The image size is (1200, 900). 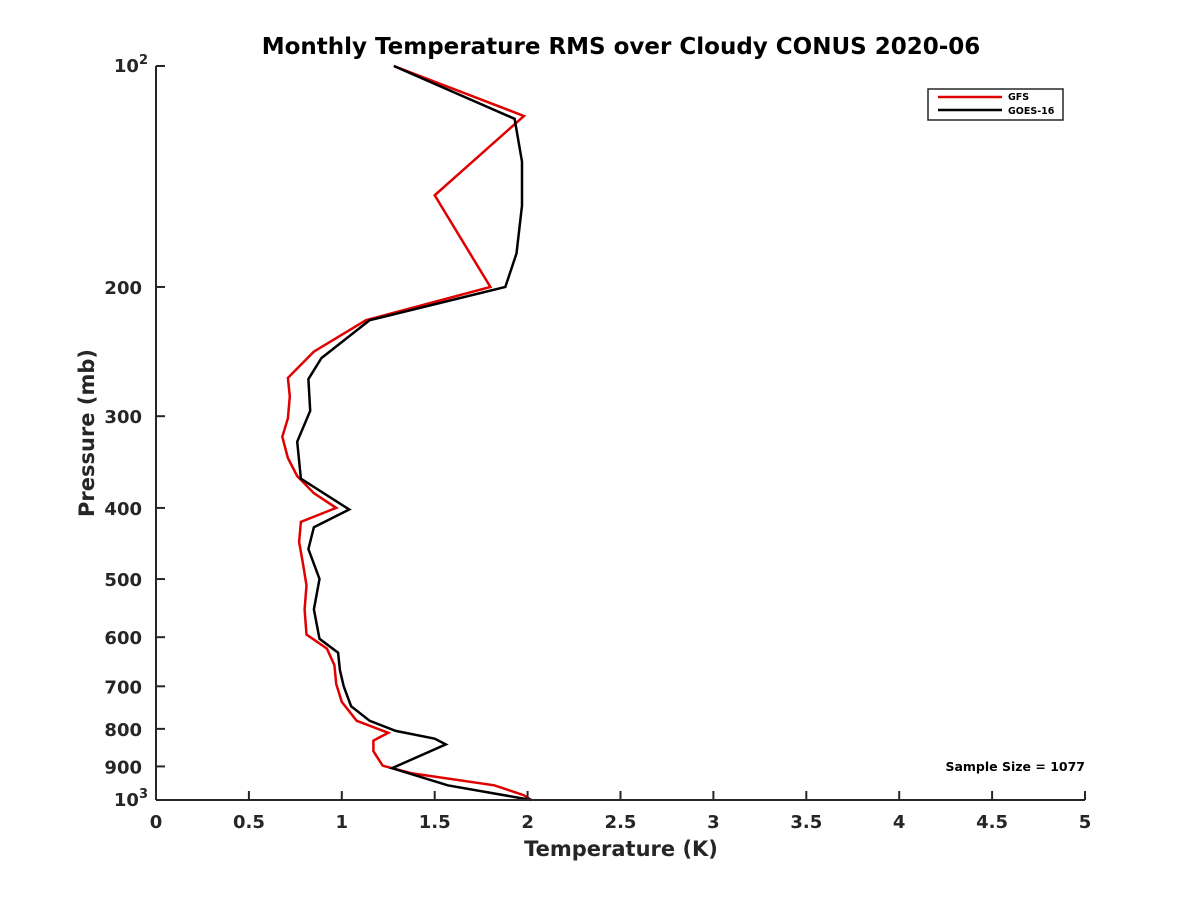 I want to click on y-tick-label: 300, so click(x=123, y=417).